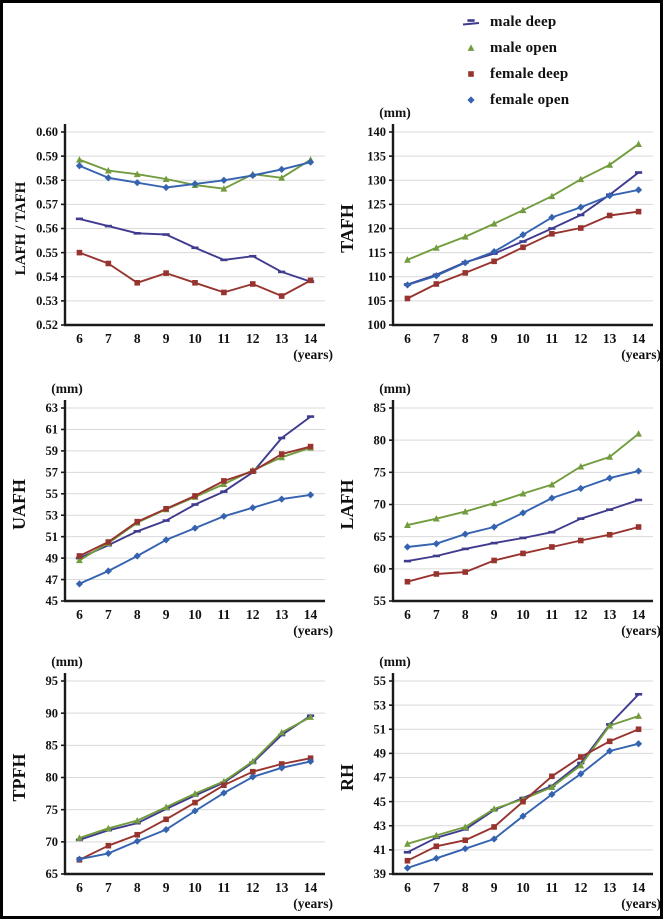 Image resolution: width=663 pixels, height=919 pixels. Describe the element at coordinates (380, 408) in the screenshot. I see `y-tick-label: 85` at that location.